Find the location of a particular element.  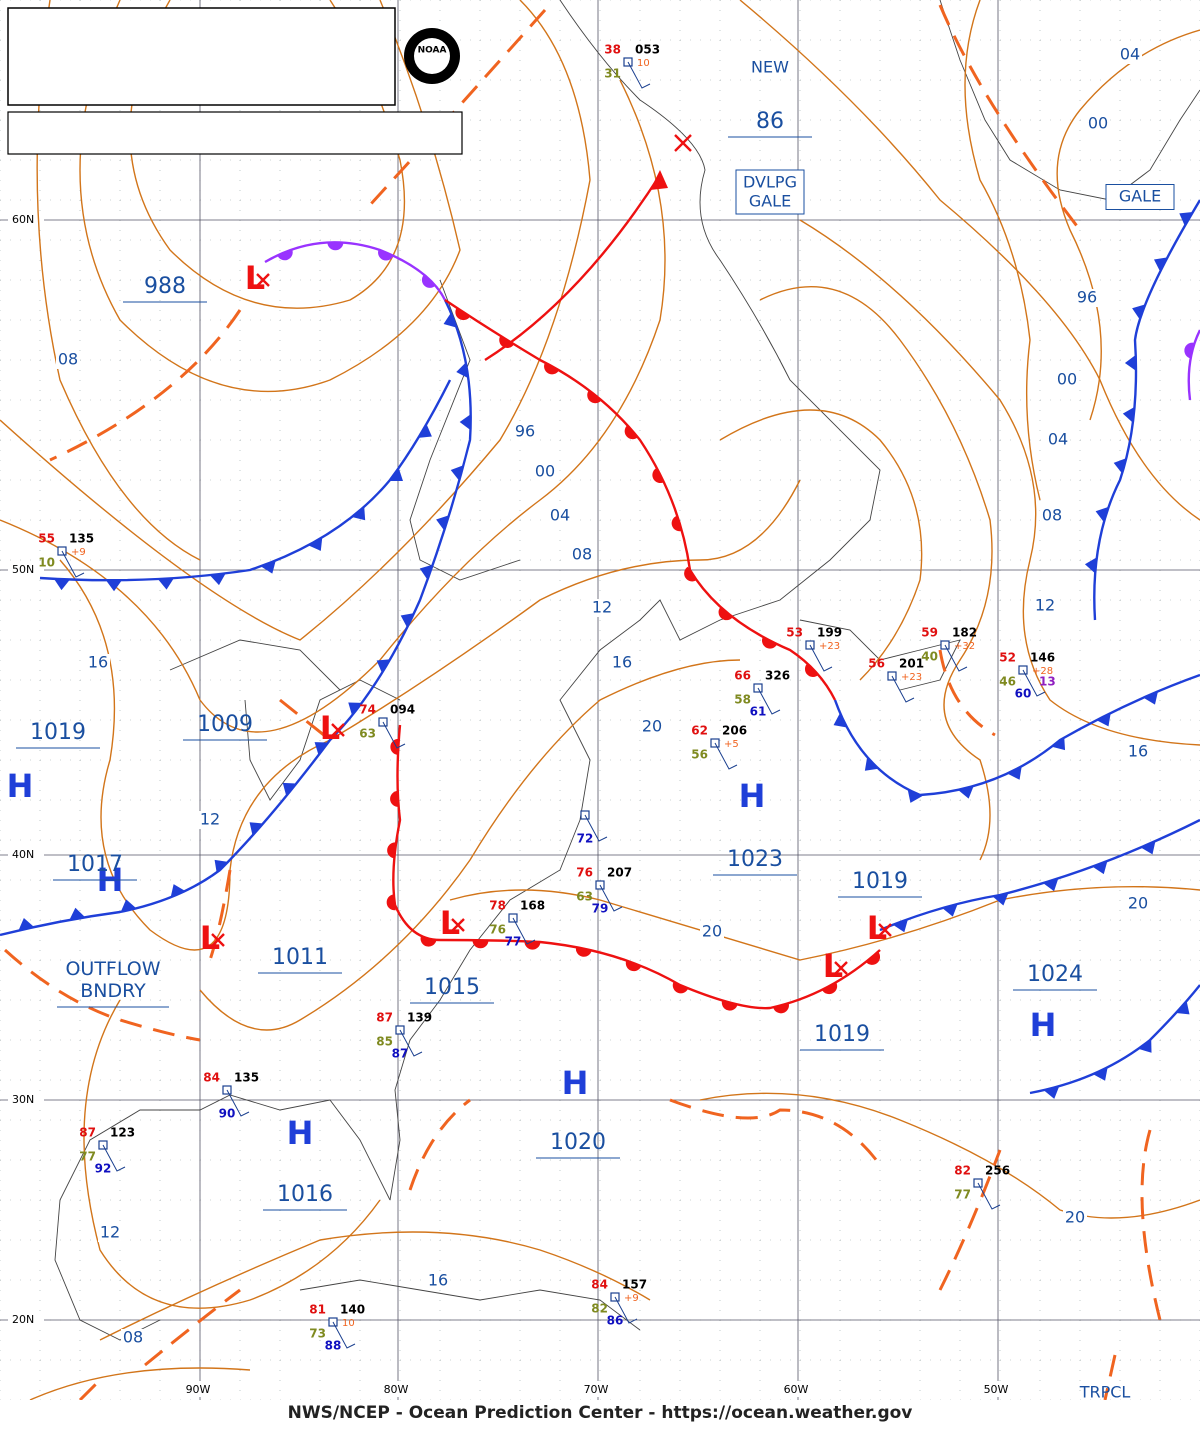

station-pressure: 157 is located at coordinates (634, 1285).